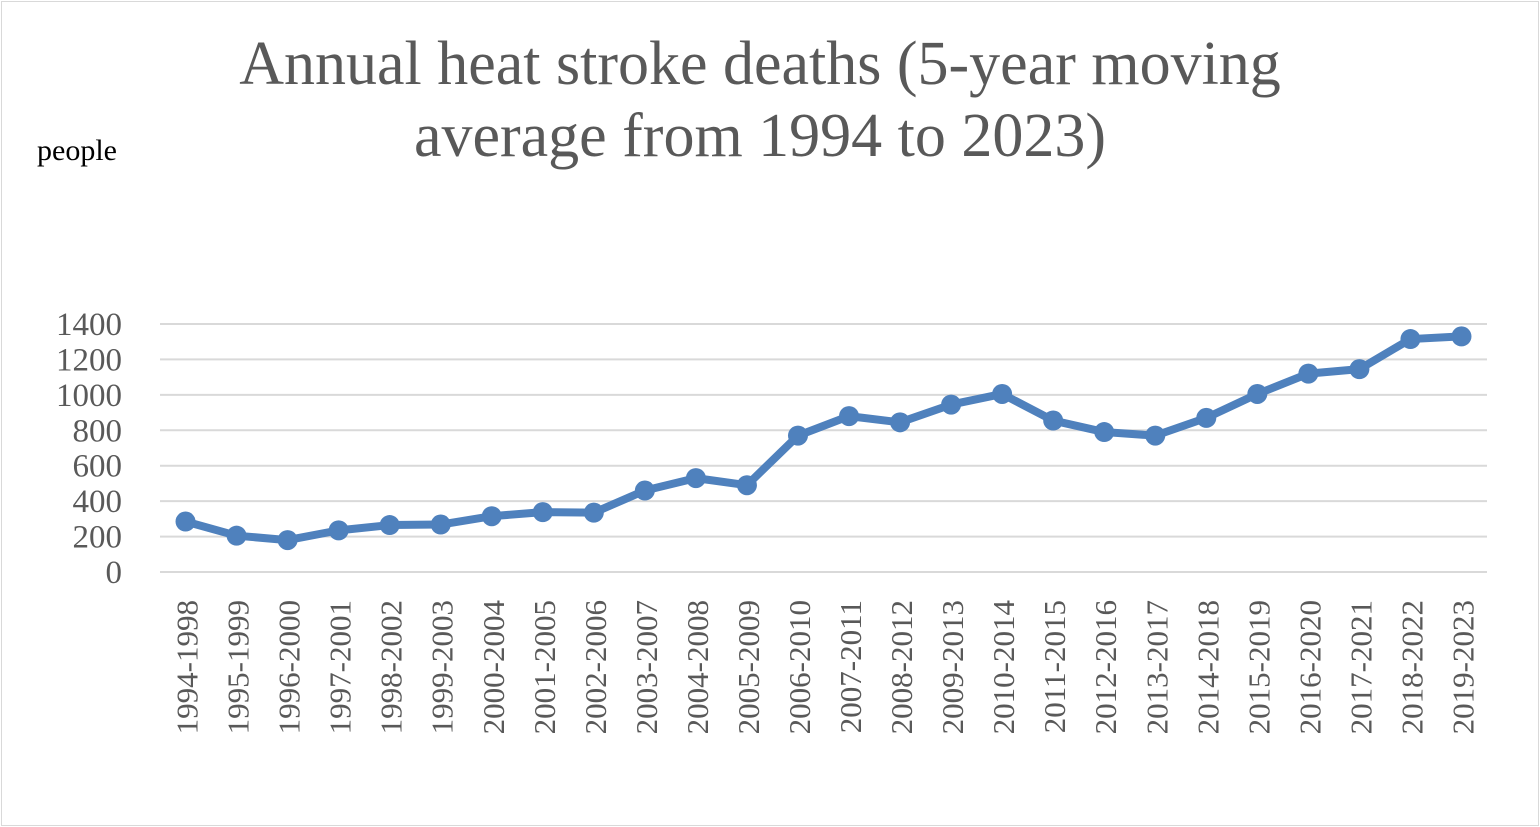 Image resolution: width=1540 pixels, height=827 pixels. Describe the element at coordinates (89, 360) in the screenshot. I see `y-tick-label: 1200` at that location.